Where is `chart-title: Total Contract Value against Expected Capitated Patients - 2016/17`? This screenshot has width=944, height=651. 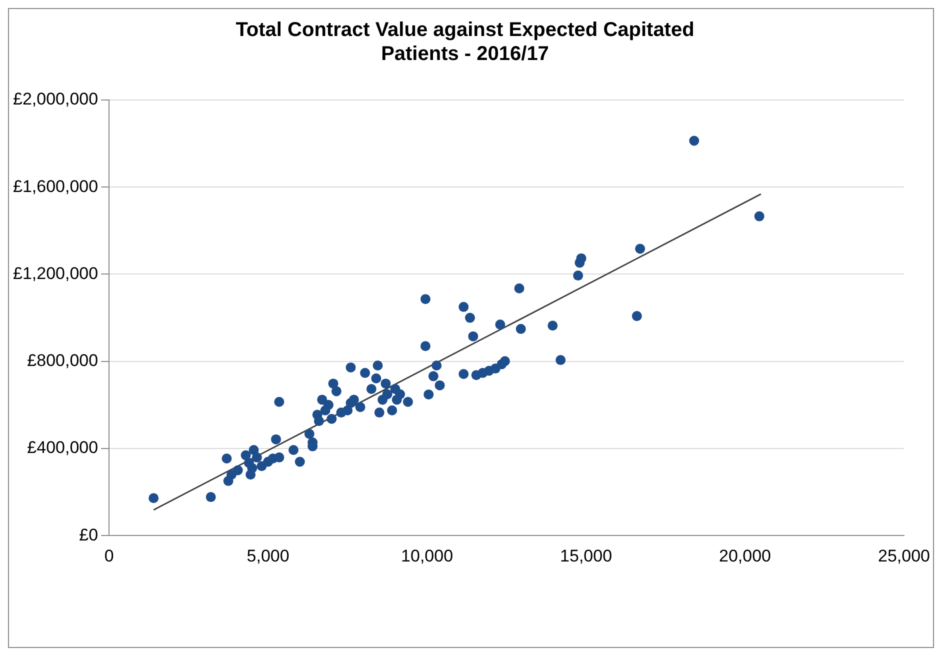 chart-title: Total Contract Value against Expected Capitated Patients - 2016/17 is located at coordinates (465, 42).